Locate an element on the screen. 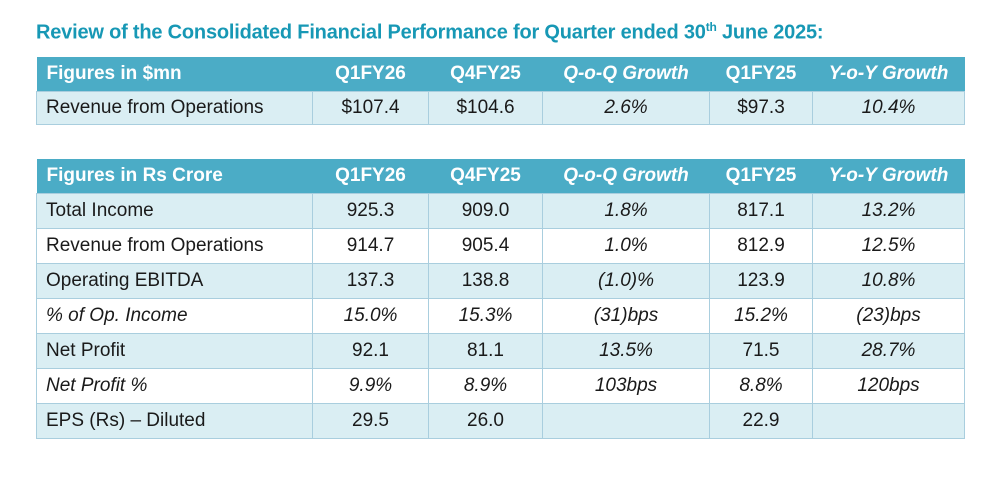 Image resolution: width=1004 pixels, height=478 pixels. title-superscript: th is located at coordinates (711, 27).